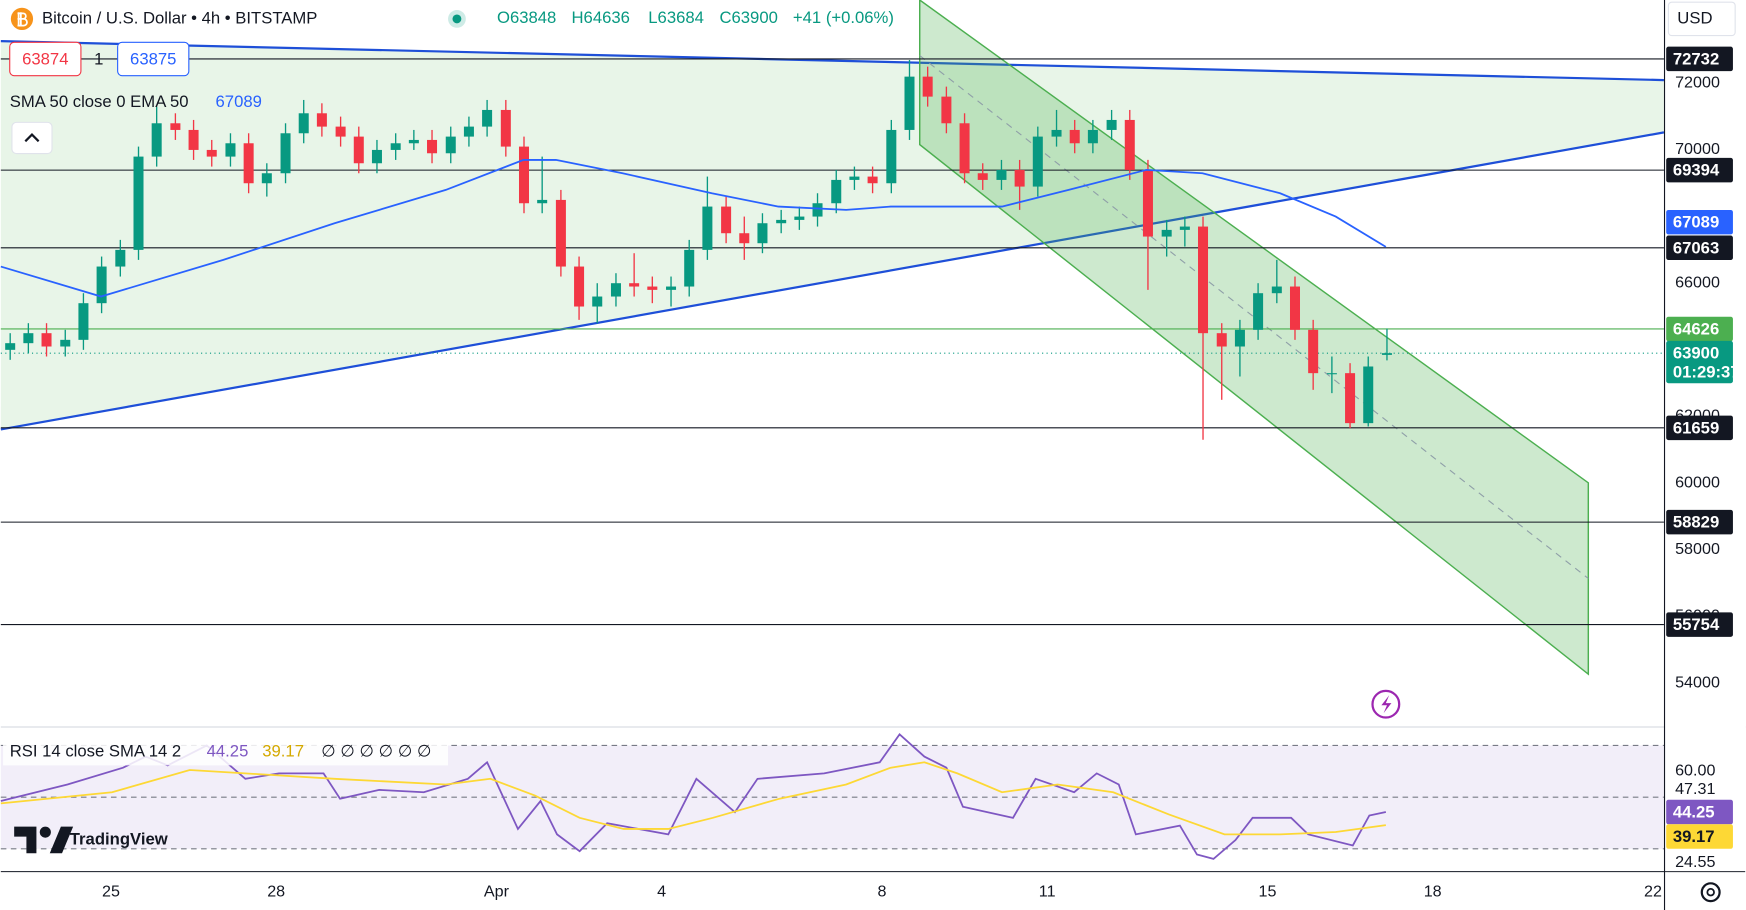 This screenshot has height=910, width=1746. Describe the element at coordinates (497, 891) in the screenshot. I see `x-tick-label: Apr` at that location.